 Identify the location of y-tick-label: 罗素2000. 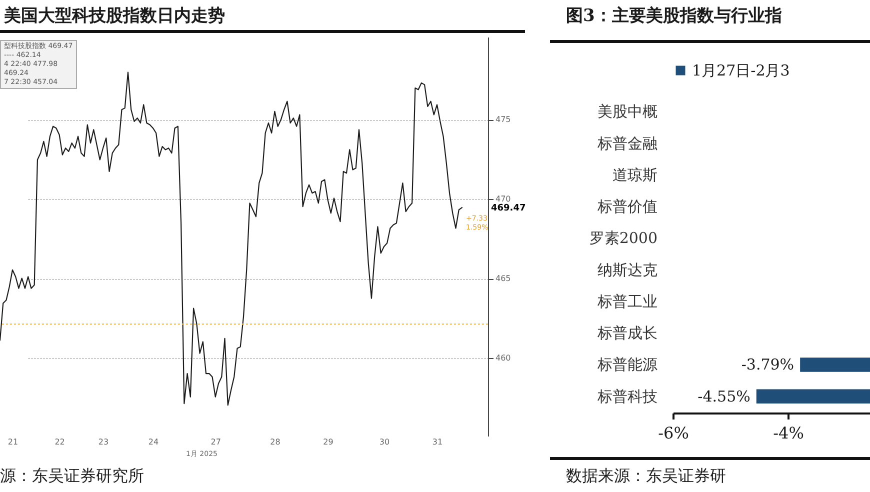
(623, 238).